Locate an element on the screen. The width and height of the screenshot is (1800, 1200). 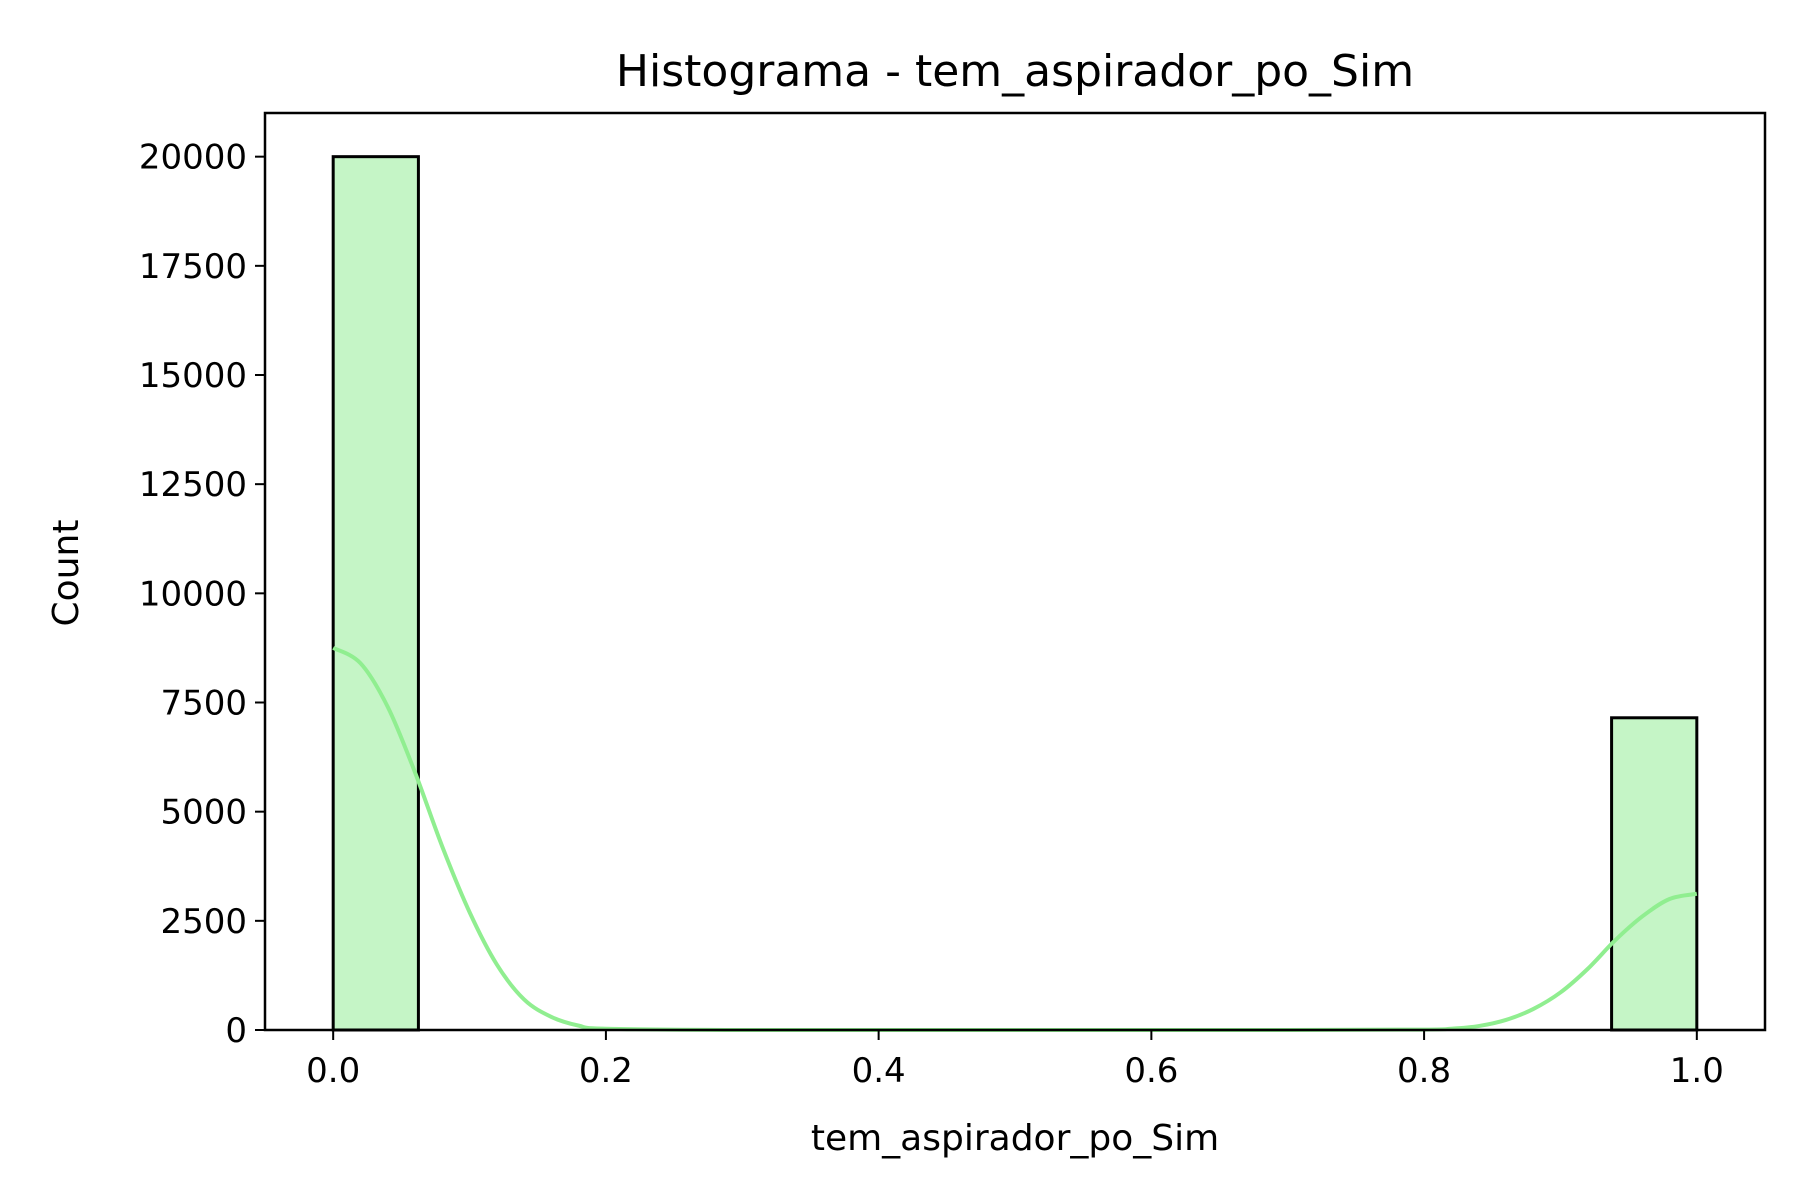
y-tick-label: 7500 is located at coordinates (203, 704).